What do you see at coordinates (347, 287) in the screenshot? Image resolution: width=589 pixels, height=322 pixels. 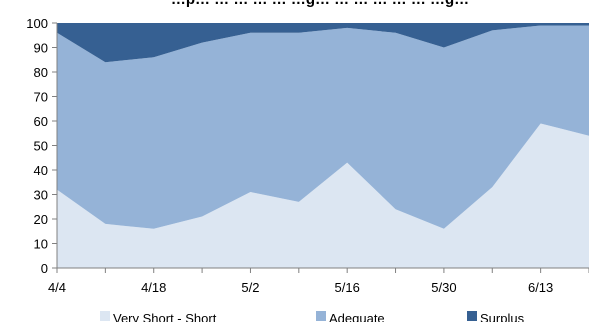 I see `x-tick-label: 5/16` at bounding box center [347, 287].